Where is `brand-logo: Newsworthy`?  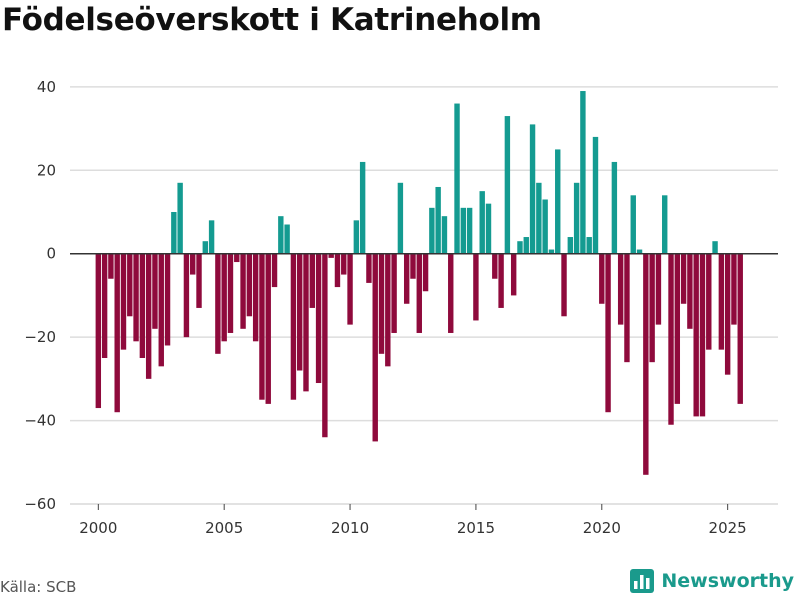 brand-logo: Newsworthy is located at coordinates (711, 581).